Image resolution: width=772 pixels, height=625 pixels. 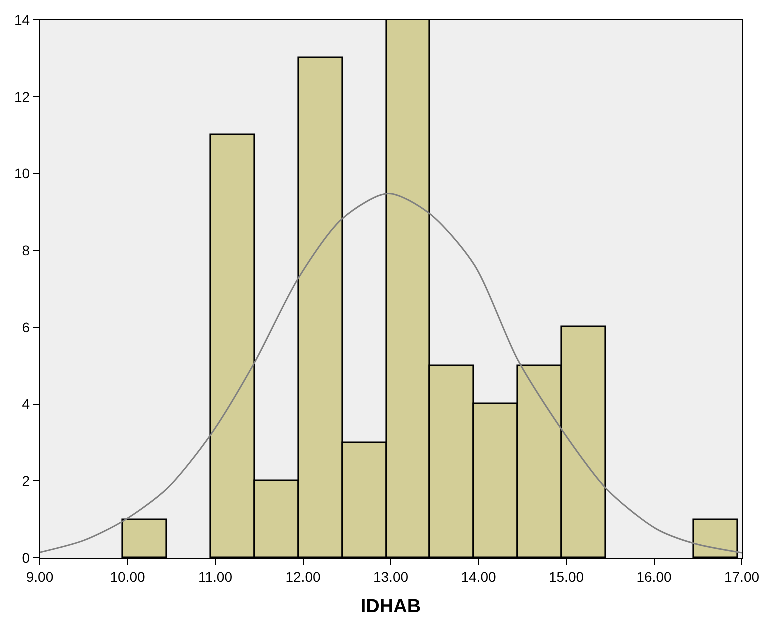 What do you see at coordinates (26, 327) in the screenshot?
I see `y-tick-label: 6` at bounding box center [26, 327].